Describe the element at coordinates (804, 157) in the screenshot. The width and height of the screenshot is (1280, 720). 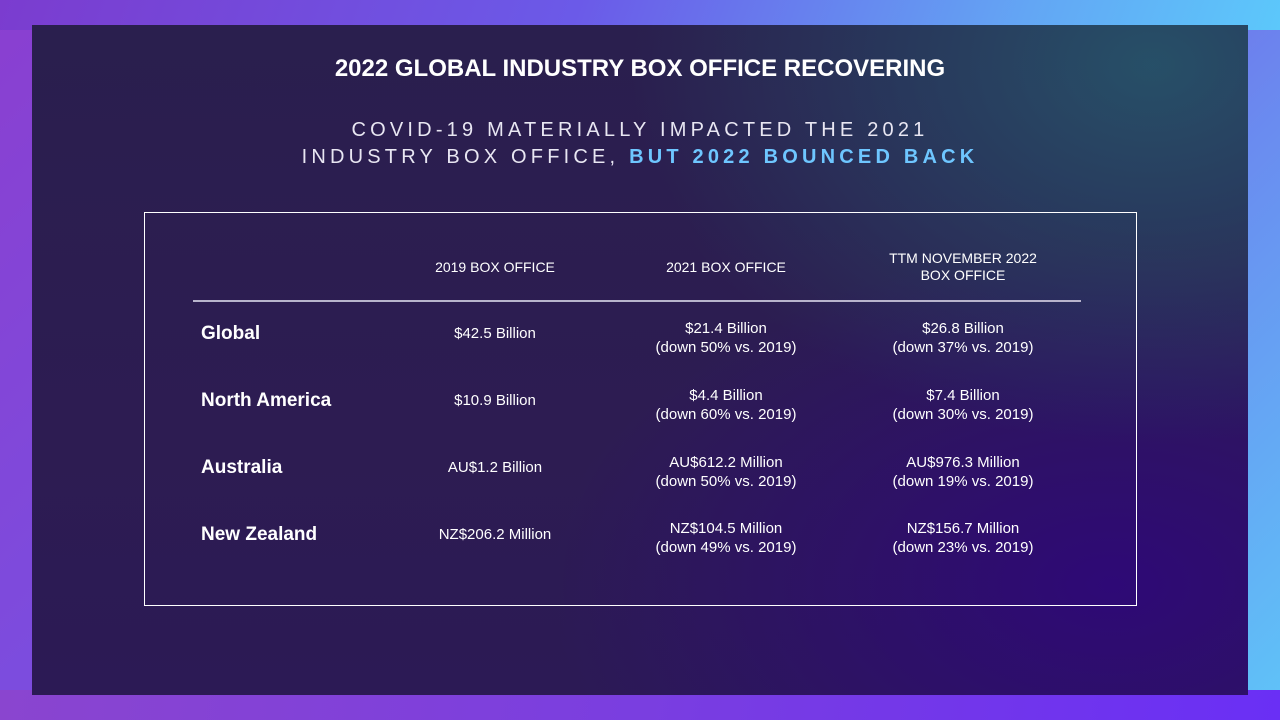
I see `subtitle-highlight: BUT 2022 BOUNCED BACK` at that location.